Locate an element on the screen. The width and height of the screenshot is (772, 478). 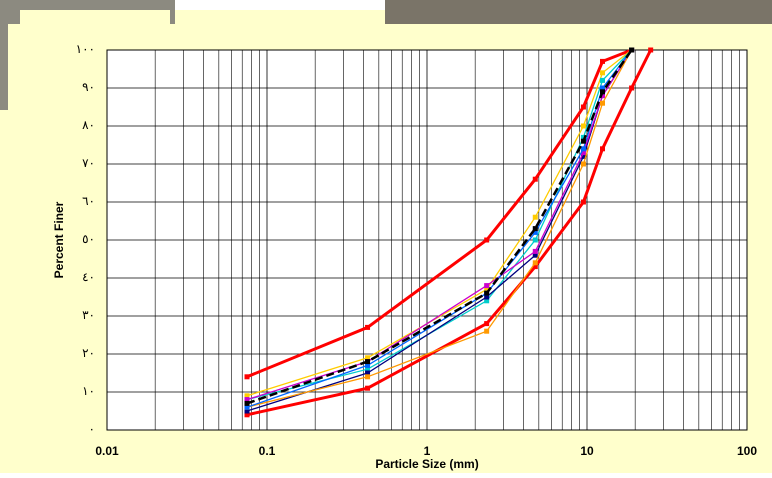
y-tick-label: ٠ is located at coordinates (92, 429).